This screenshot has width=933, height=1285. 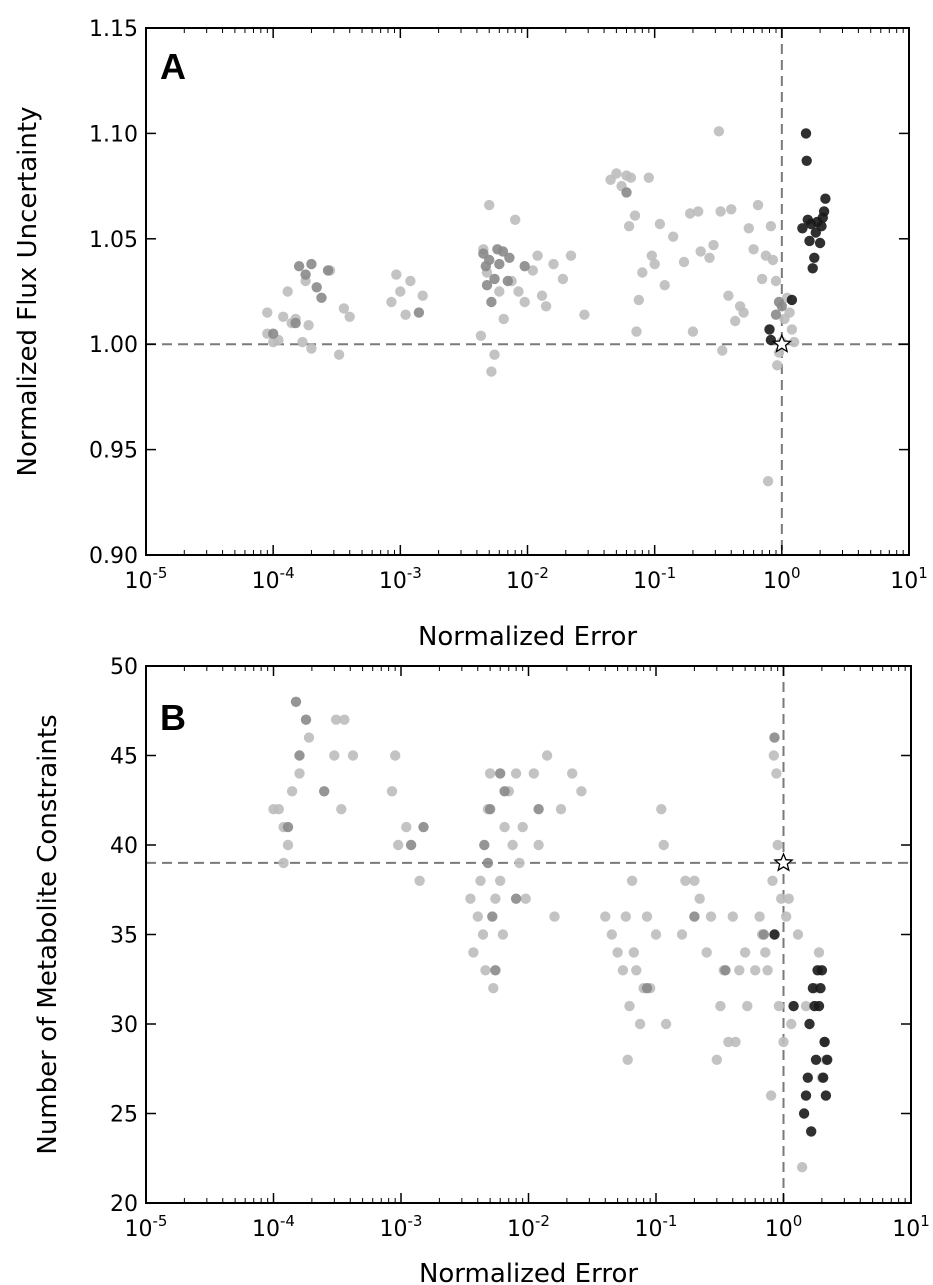 I want to click on panel-label: B, so click(x=173, y=717).